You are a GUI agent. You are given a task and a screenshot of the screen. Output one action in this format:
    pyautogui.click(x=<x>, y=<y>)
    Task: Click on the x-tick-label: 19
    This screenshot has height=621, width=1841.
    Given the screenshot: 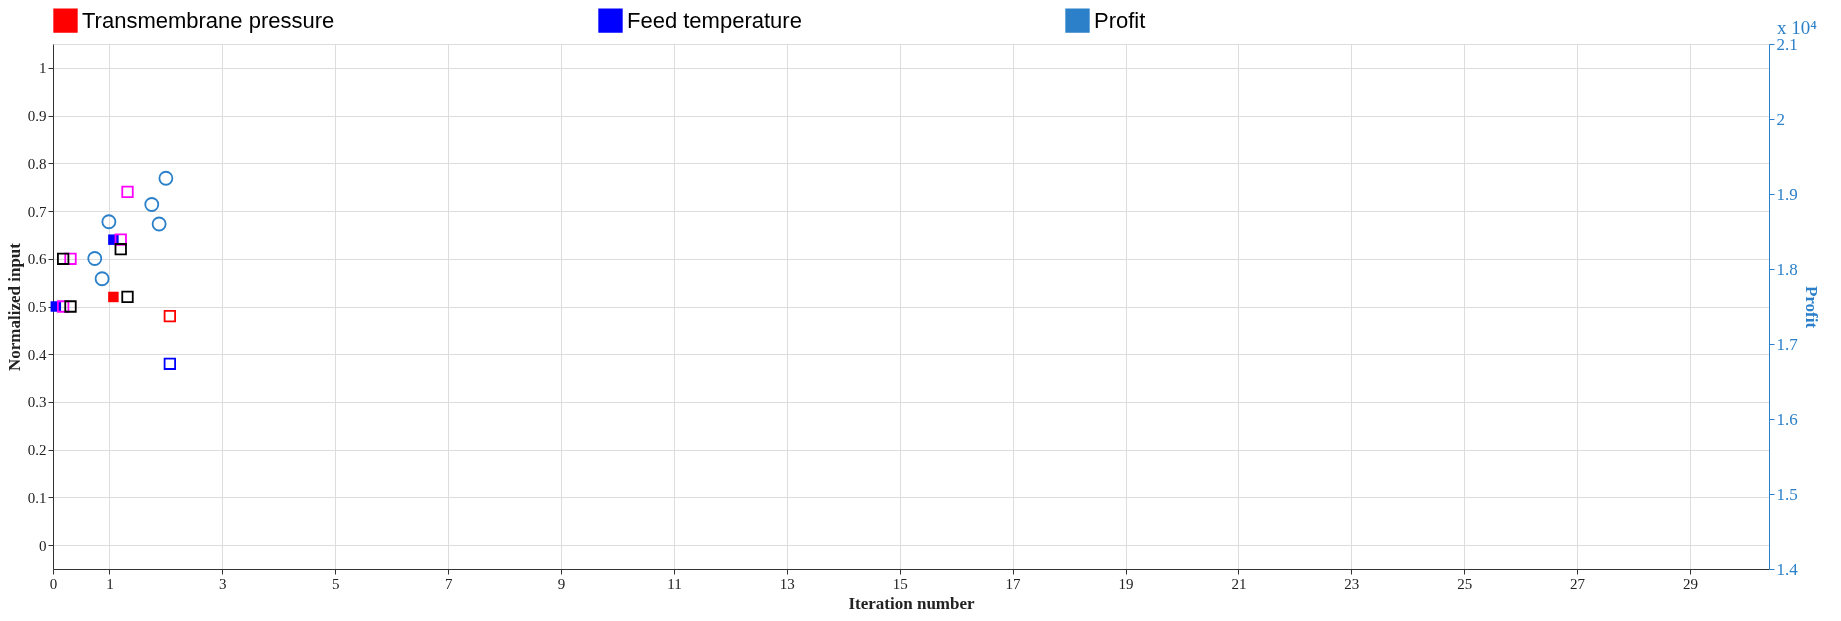 What is the action you would take?
    pyautogui.click(x=1126, y=583)
    